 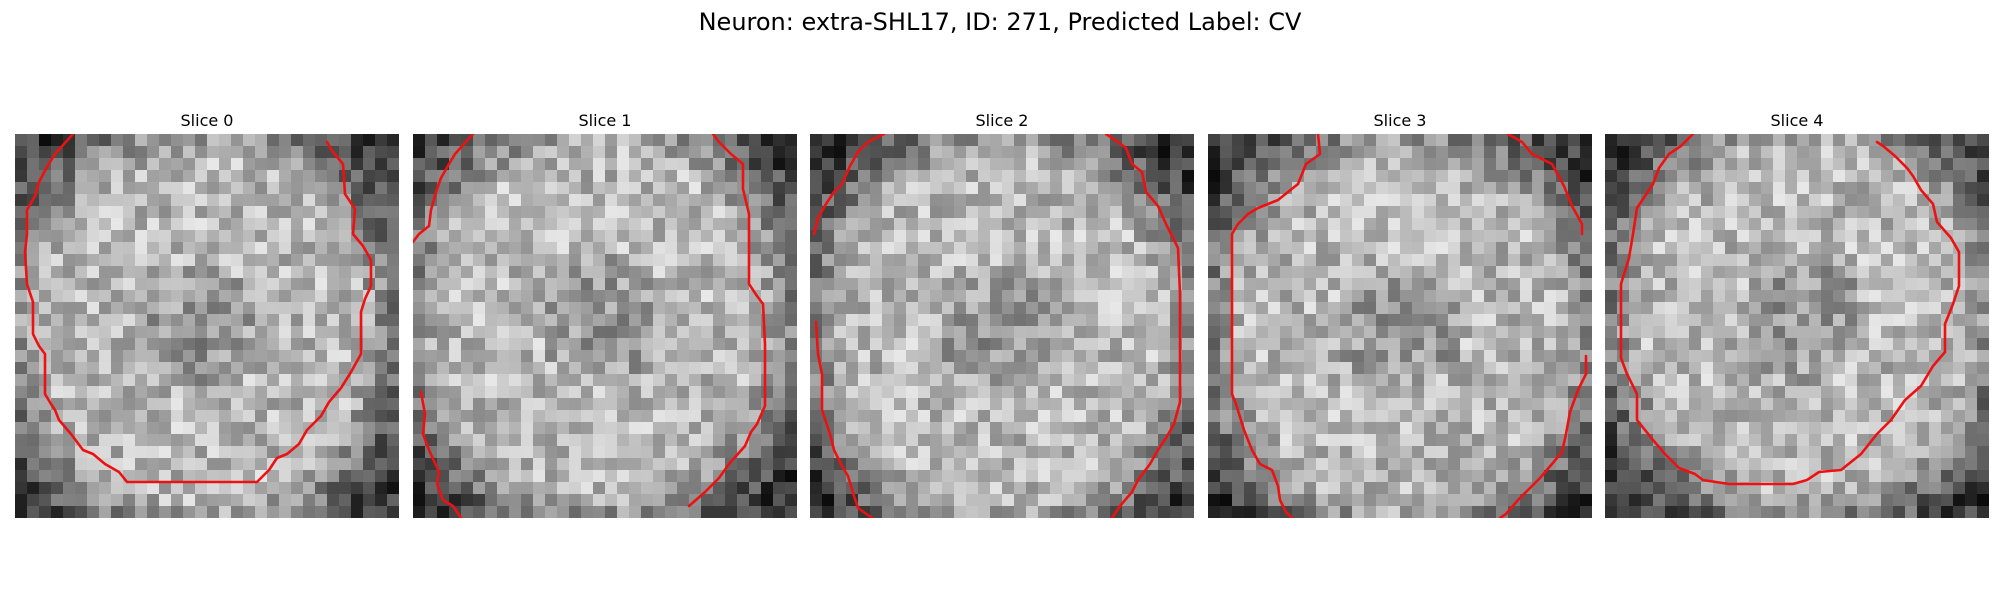 What do you see at coordinates (1002, 120) in the screenshot?
I see `slice-title-2: Slice 2` at bounding box center [1002, 120].